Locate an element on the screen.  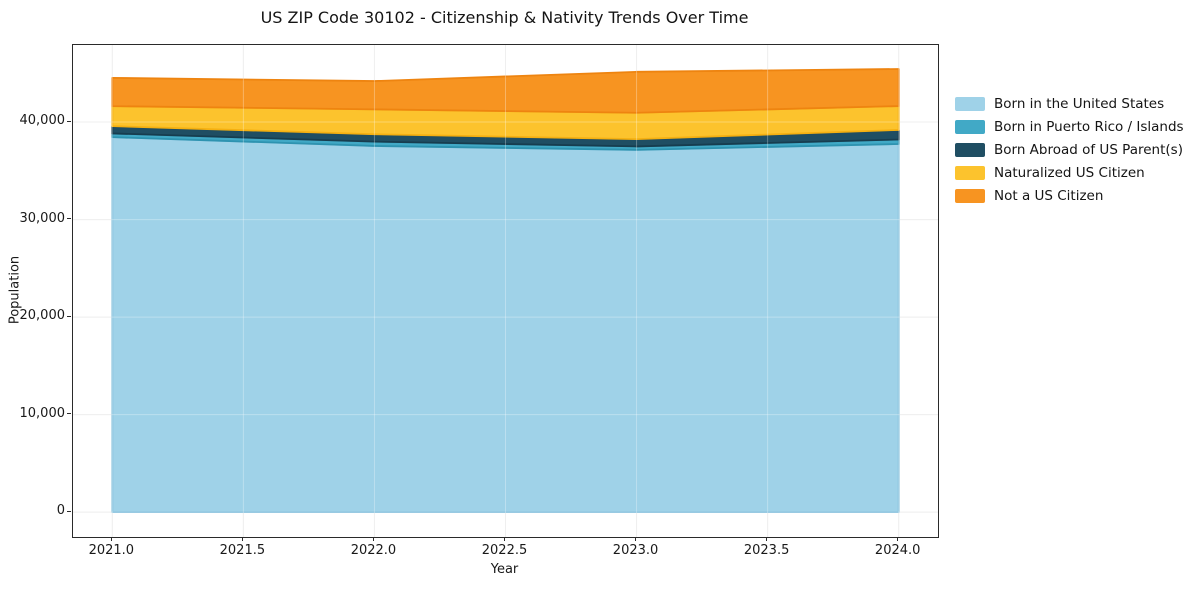
legend-item-born-in-the-united-states: Born in the United States is located at coordinates (1069, 104).